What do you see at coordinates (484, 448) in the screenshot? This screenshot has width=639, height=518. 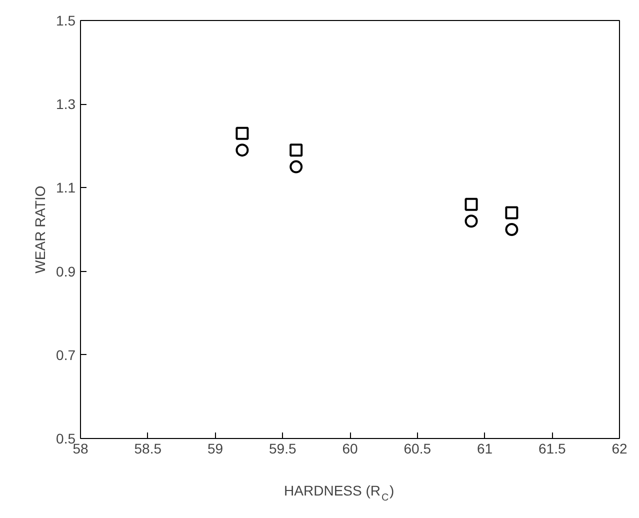 I see `x-tick-label: 61` at bounding box center [484, 448].